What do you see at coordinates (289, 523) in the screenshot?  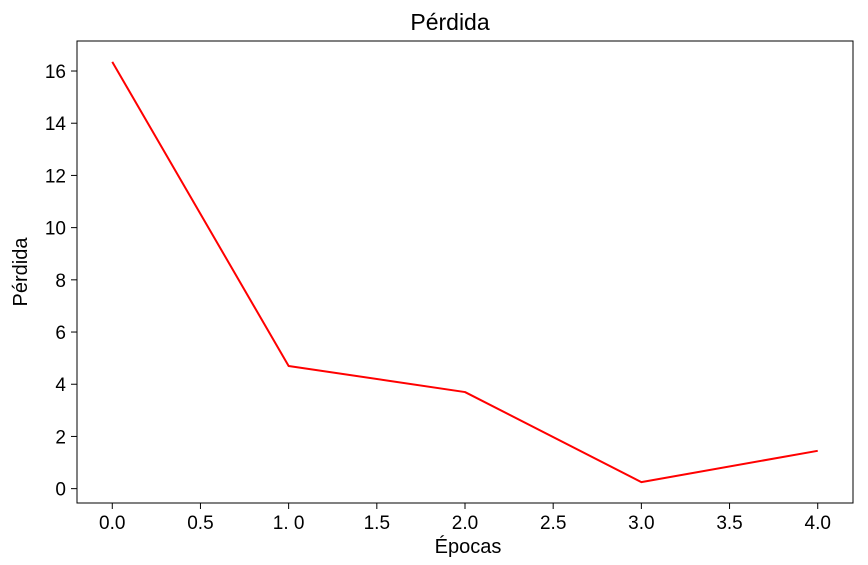 I see `x-tick-label: 1. 0` at bounding box center [289, 523].